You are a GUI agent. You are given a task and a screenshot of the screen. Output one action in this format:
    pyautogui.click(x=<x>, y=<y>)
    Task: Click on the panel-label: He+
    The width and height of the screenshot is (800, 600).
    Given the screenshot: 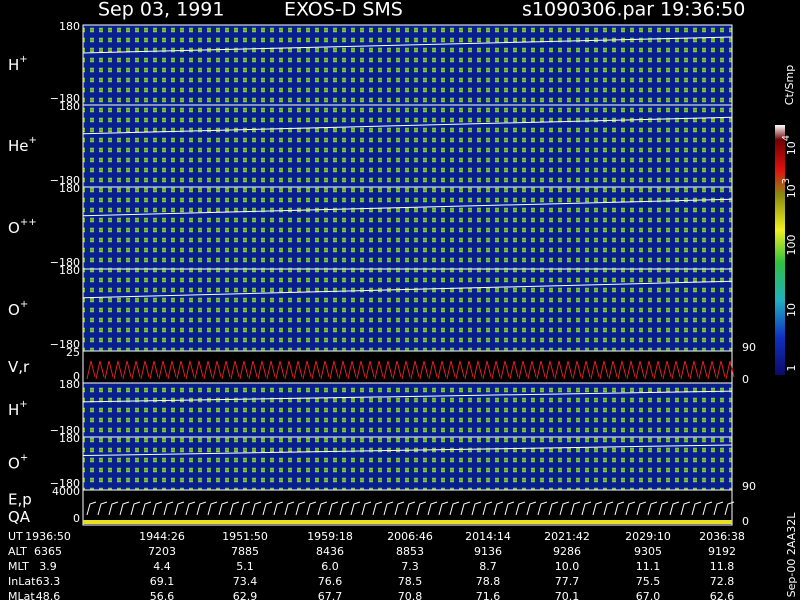 What is the action you would take?
    pyautogui.click(x=22, y=145)
    